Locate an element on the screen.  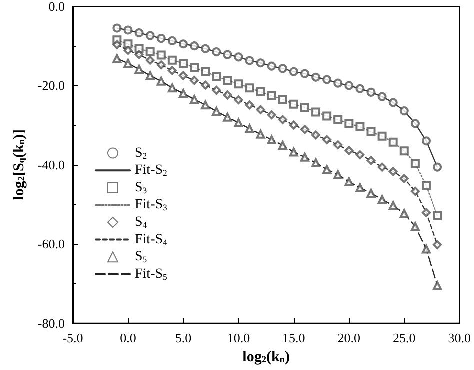
x-tick-label: 10.0 is located at coordinates (238, 338).